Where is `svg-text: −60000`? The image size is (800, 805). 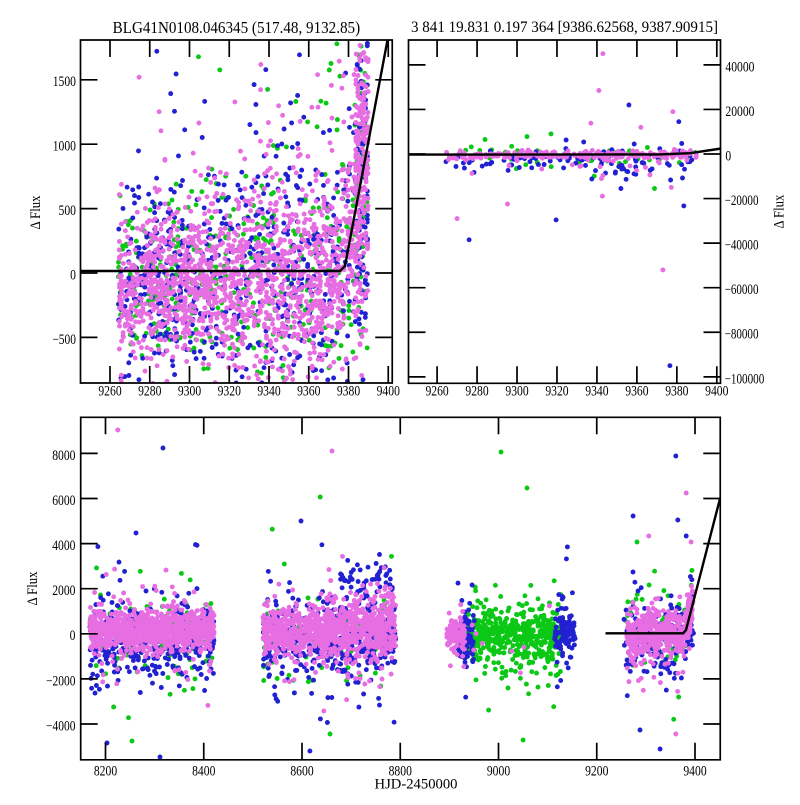 svg-text: −60000 is located at coordinates (742, 290).